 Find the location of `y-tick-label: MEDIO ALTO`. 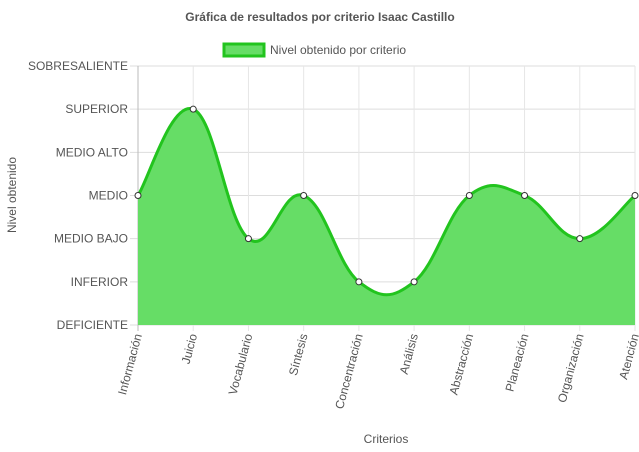

y-tick-label: MEDIO ALTO is located at coordinates (92, 152).